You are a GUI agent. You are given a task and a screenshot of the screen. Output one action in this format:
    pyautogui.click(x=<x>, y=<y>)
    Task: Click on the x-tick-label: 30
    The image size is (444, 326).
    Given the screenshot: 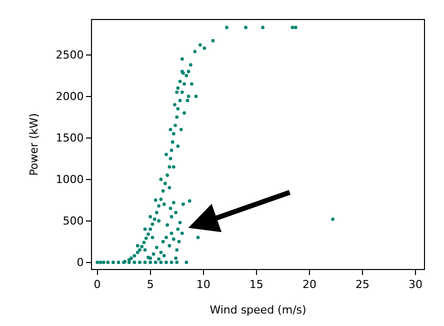 What is the action you would take?
    pyautogui.click(x=415, y=285)
    